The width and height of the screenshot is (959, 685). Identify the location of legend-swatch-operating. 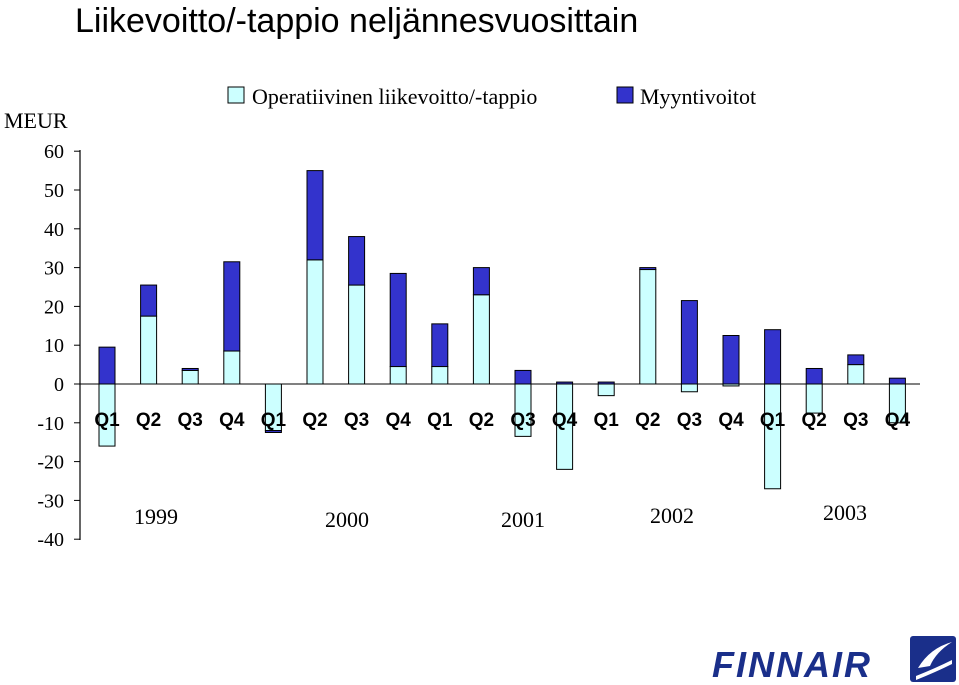
(236, 95).